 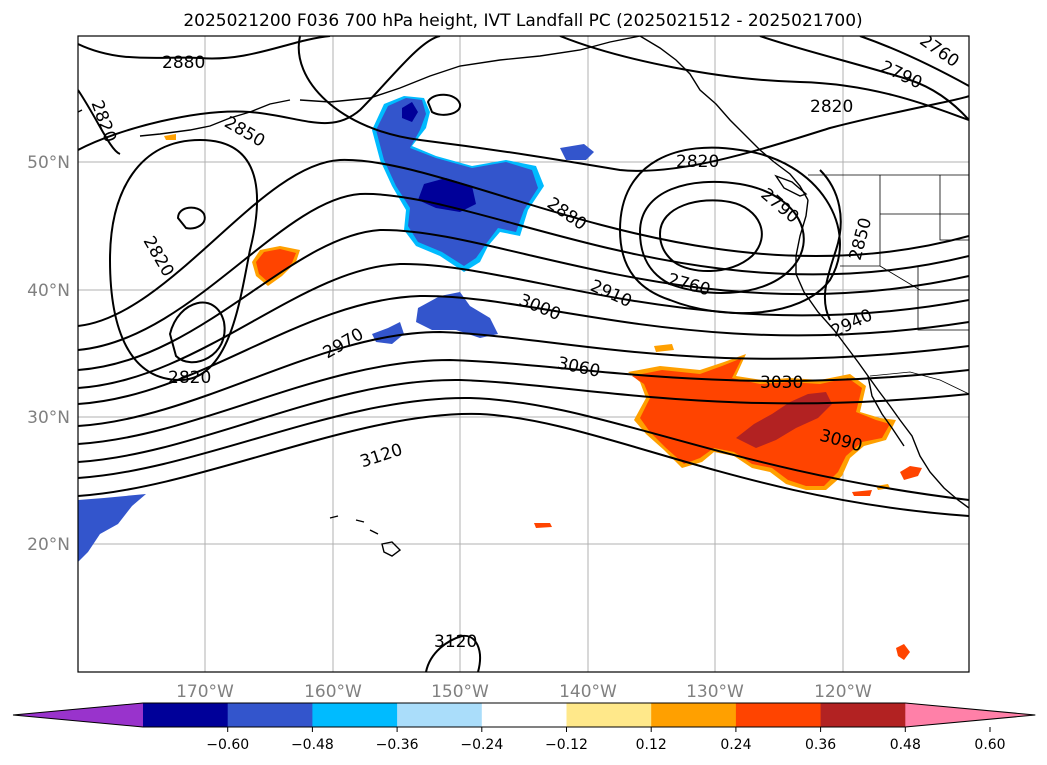 What do you see at coordinates (843, 692) in the screenshot?
I see `lon-label: 120°W` at bounding box center [843, 692].